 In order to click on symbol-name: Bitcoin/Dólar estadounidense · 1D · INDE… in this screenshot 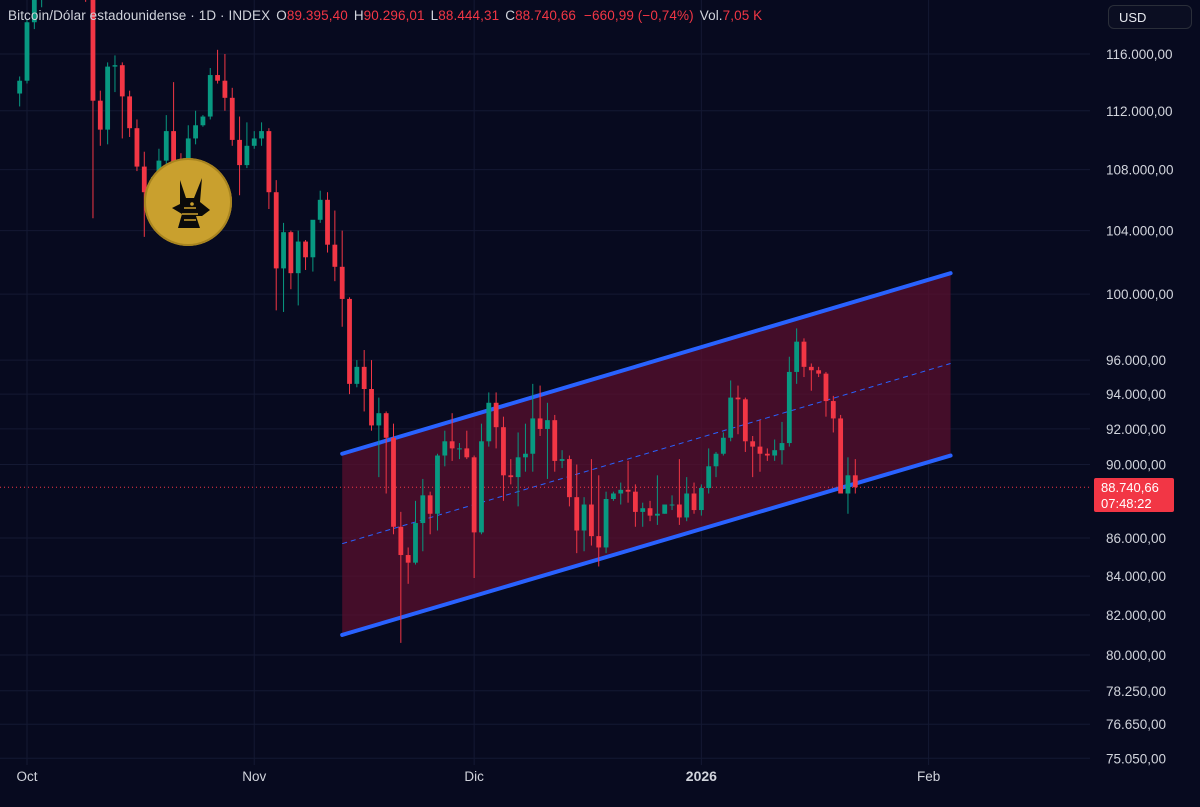, I will do `click(139, 15)`.